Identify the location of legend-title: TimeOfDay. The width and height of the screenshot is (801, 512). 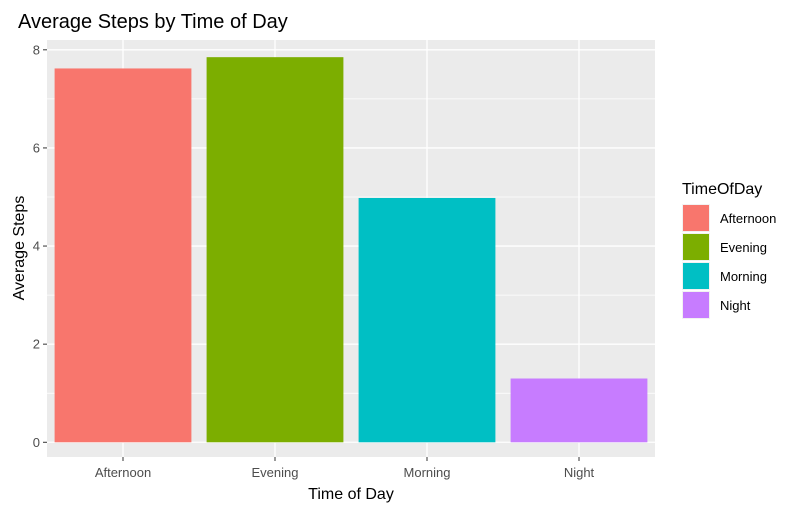
(722, 189).